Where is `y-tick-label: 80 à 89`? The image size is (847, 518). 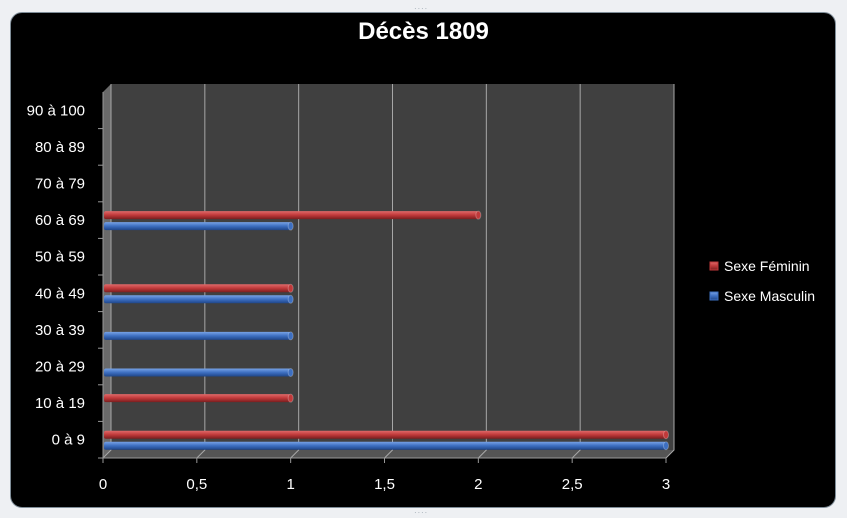
y-tick-label: 80 à 89 is located at coordinates (60, 147).